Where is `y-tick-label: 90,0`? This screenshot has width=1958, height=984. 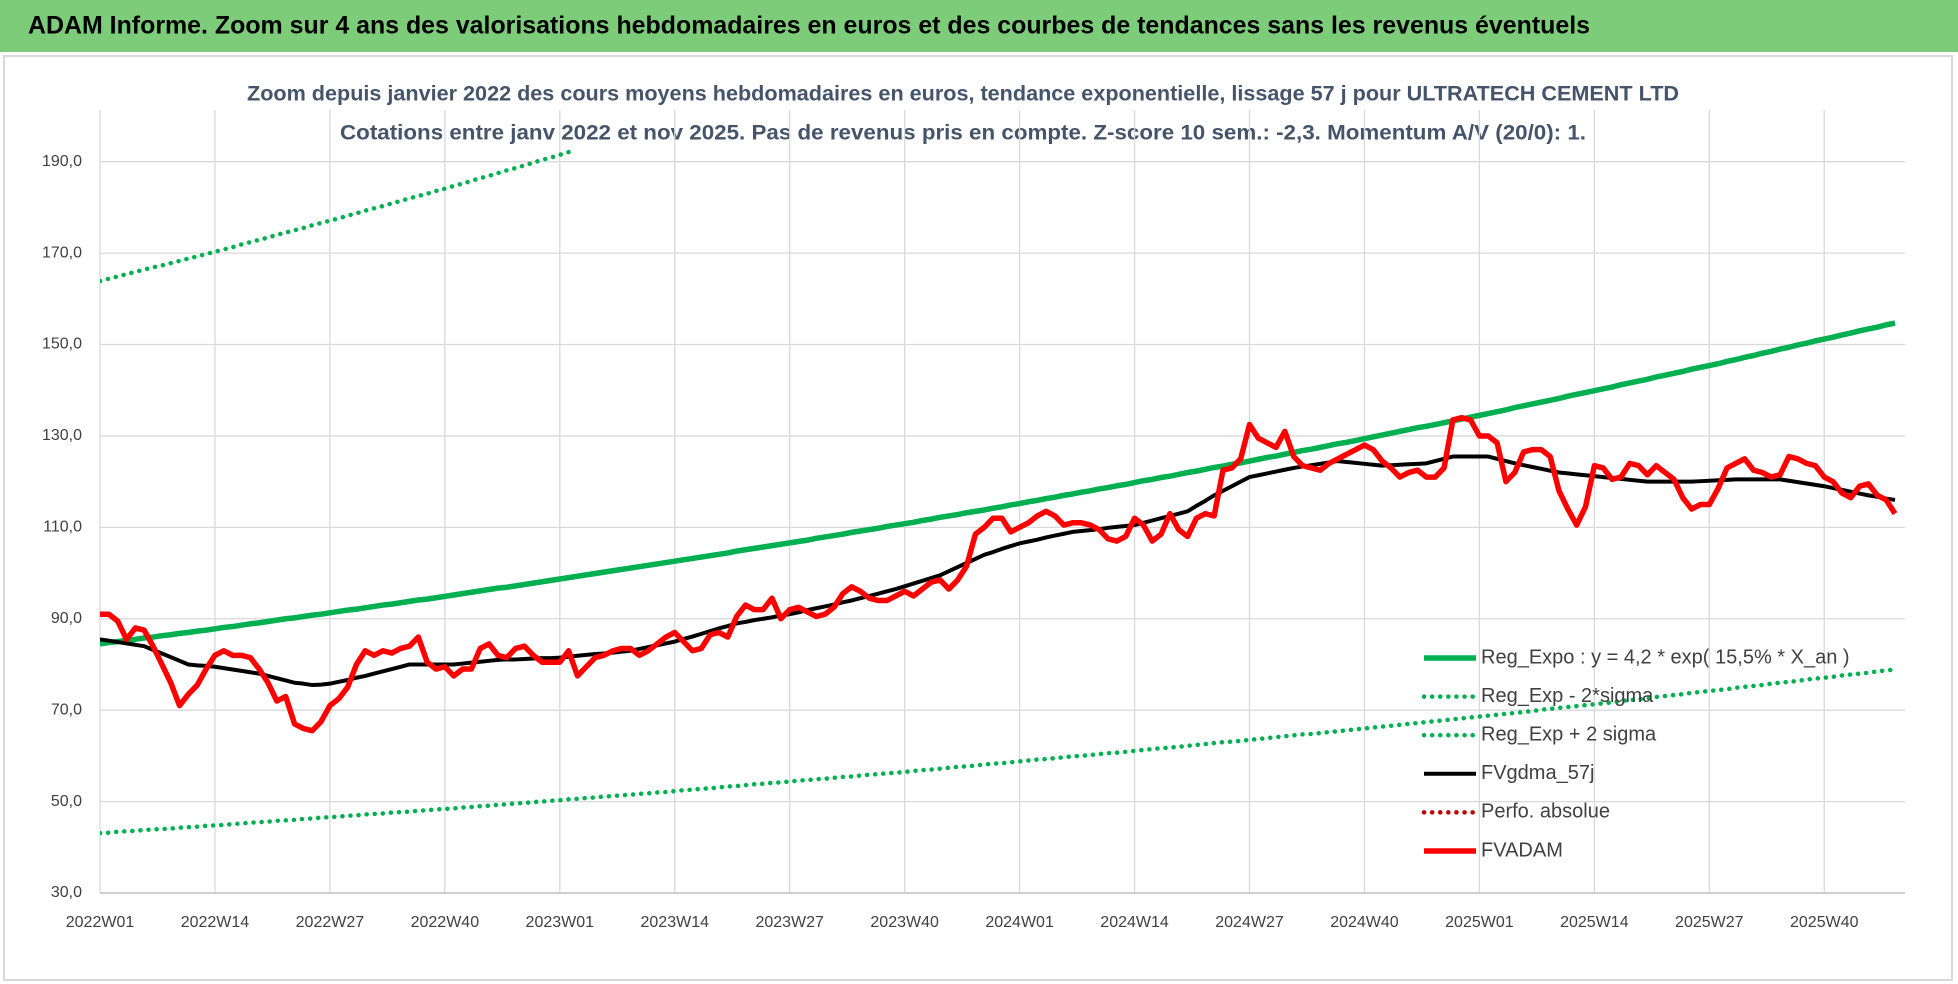 y-tick-label: 90,0 is located at coordinates (66, 618).